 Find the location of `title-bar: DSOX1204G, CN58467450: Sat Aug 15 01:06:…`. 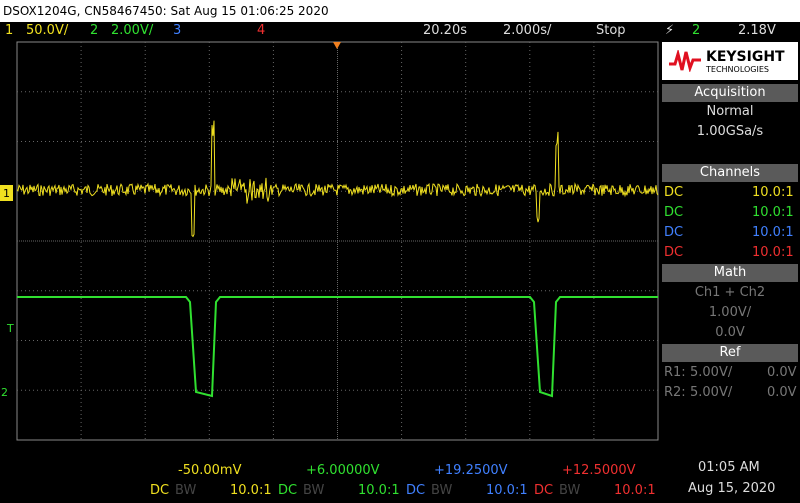

title-bar: DSOX1204G, CN58467450: Sat Aug 15 01:06:… is located at coordinates (400, 11).